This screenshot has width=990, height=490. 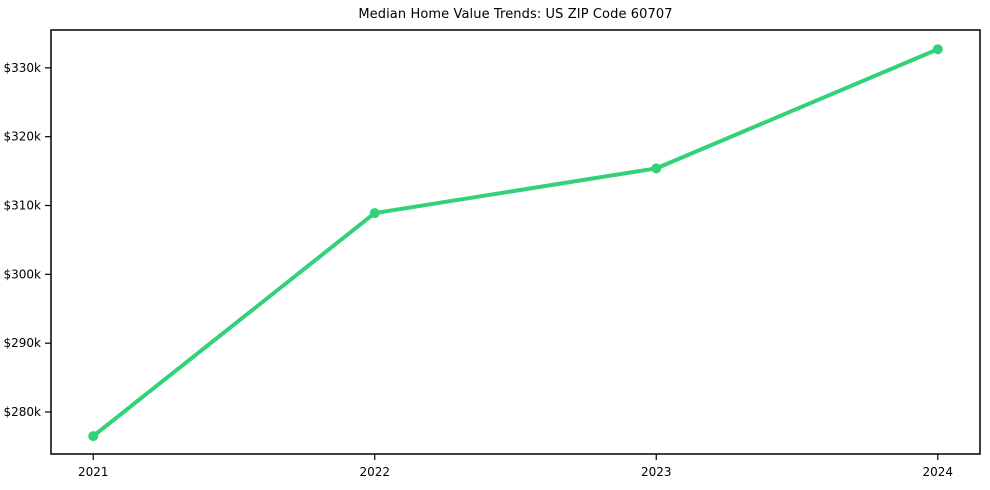 What do you see at coordinates (23, 137) in the screenshot?
I see `y-tick-label: $320k` at bounding box center [23, 137].